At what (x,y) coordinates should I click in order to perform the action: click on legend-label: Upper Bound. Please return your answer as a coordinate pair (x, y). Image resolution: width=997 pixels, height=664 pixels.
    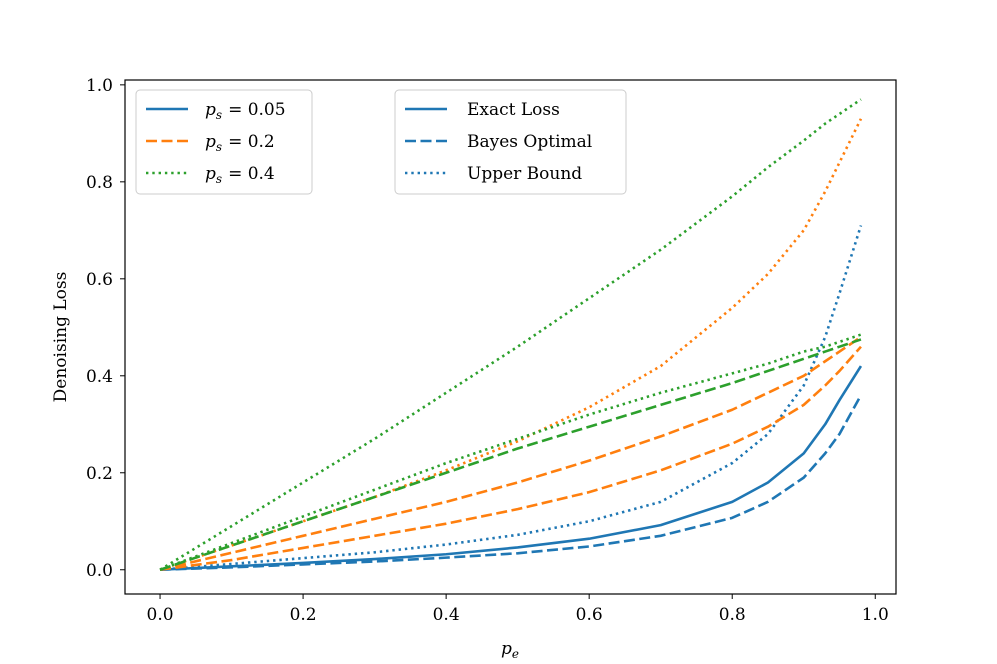
    Looking at the image, I should click on (524, 174).